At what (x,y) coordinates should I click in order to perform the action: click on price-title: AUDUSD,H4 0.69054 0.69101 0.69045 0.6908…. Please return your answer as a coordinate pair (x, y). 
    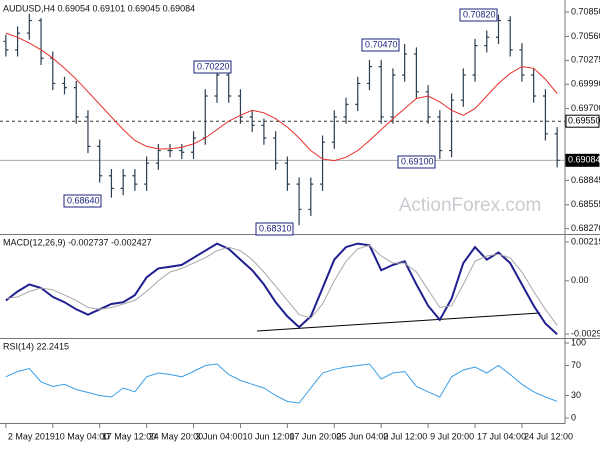
    Looking at the image, I should click on (99, 8).